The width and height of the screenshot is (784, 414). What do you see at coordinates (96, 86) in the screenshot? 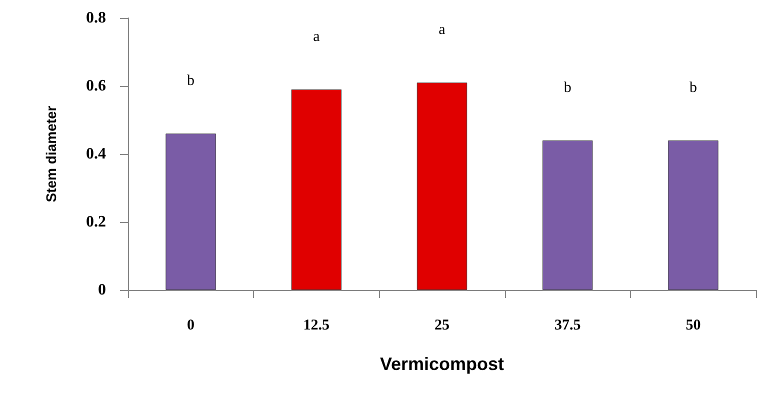
I see `y-tick-label: 0.6` at bounding box center [96, 86].